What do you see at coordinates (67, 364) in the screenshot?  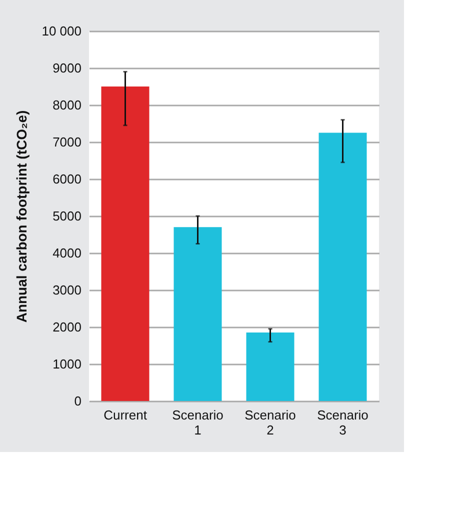 I see `y-tick-label: 1000` at bounding box center [67, 364].